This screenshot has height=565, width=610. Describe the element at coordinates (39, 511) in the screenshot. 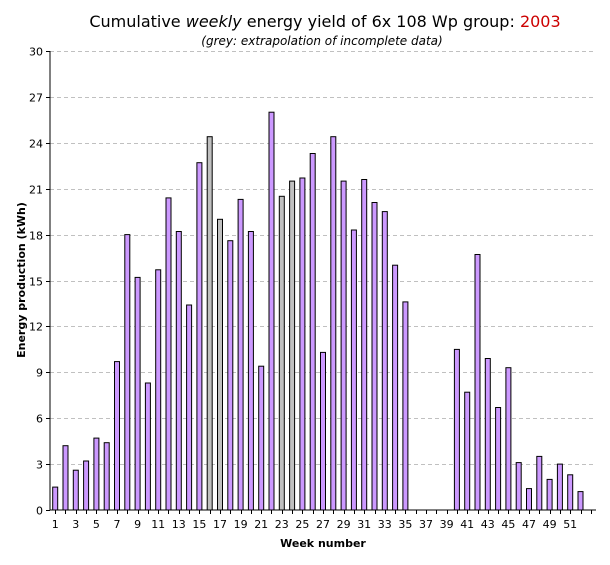

I see `y-tick-label: 0` at that location.